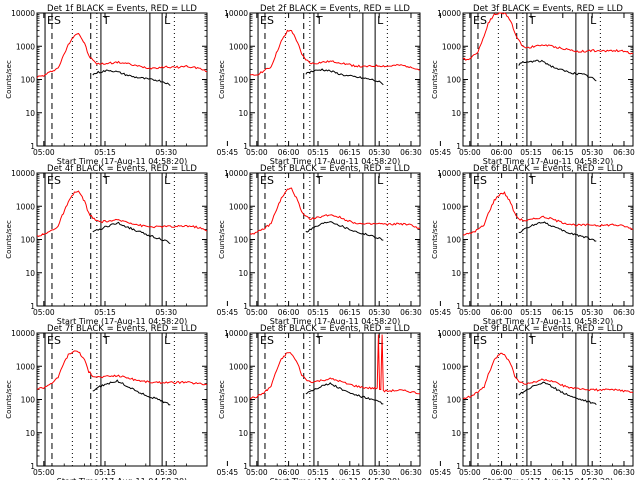 This screenshot has height=480, width=640. Describe the element at coordinates (548, 329) in the screenshot. I see `panel-title: Det 9f BLACK = Events, RED = LLD` at that location.